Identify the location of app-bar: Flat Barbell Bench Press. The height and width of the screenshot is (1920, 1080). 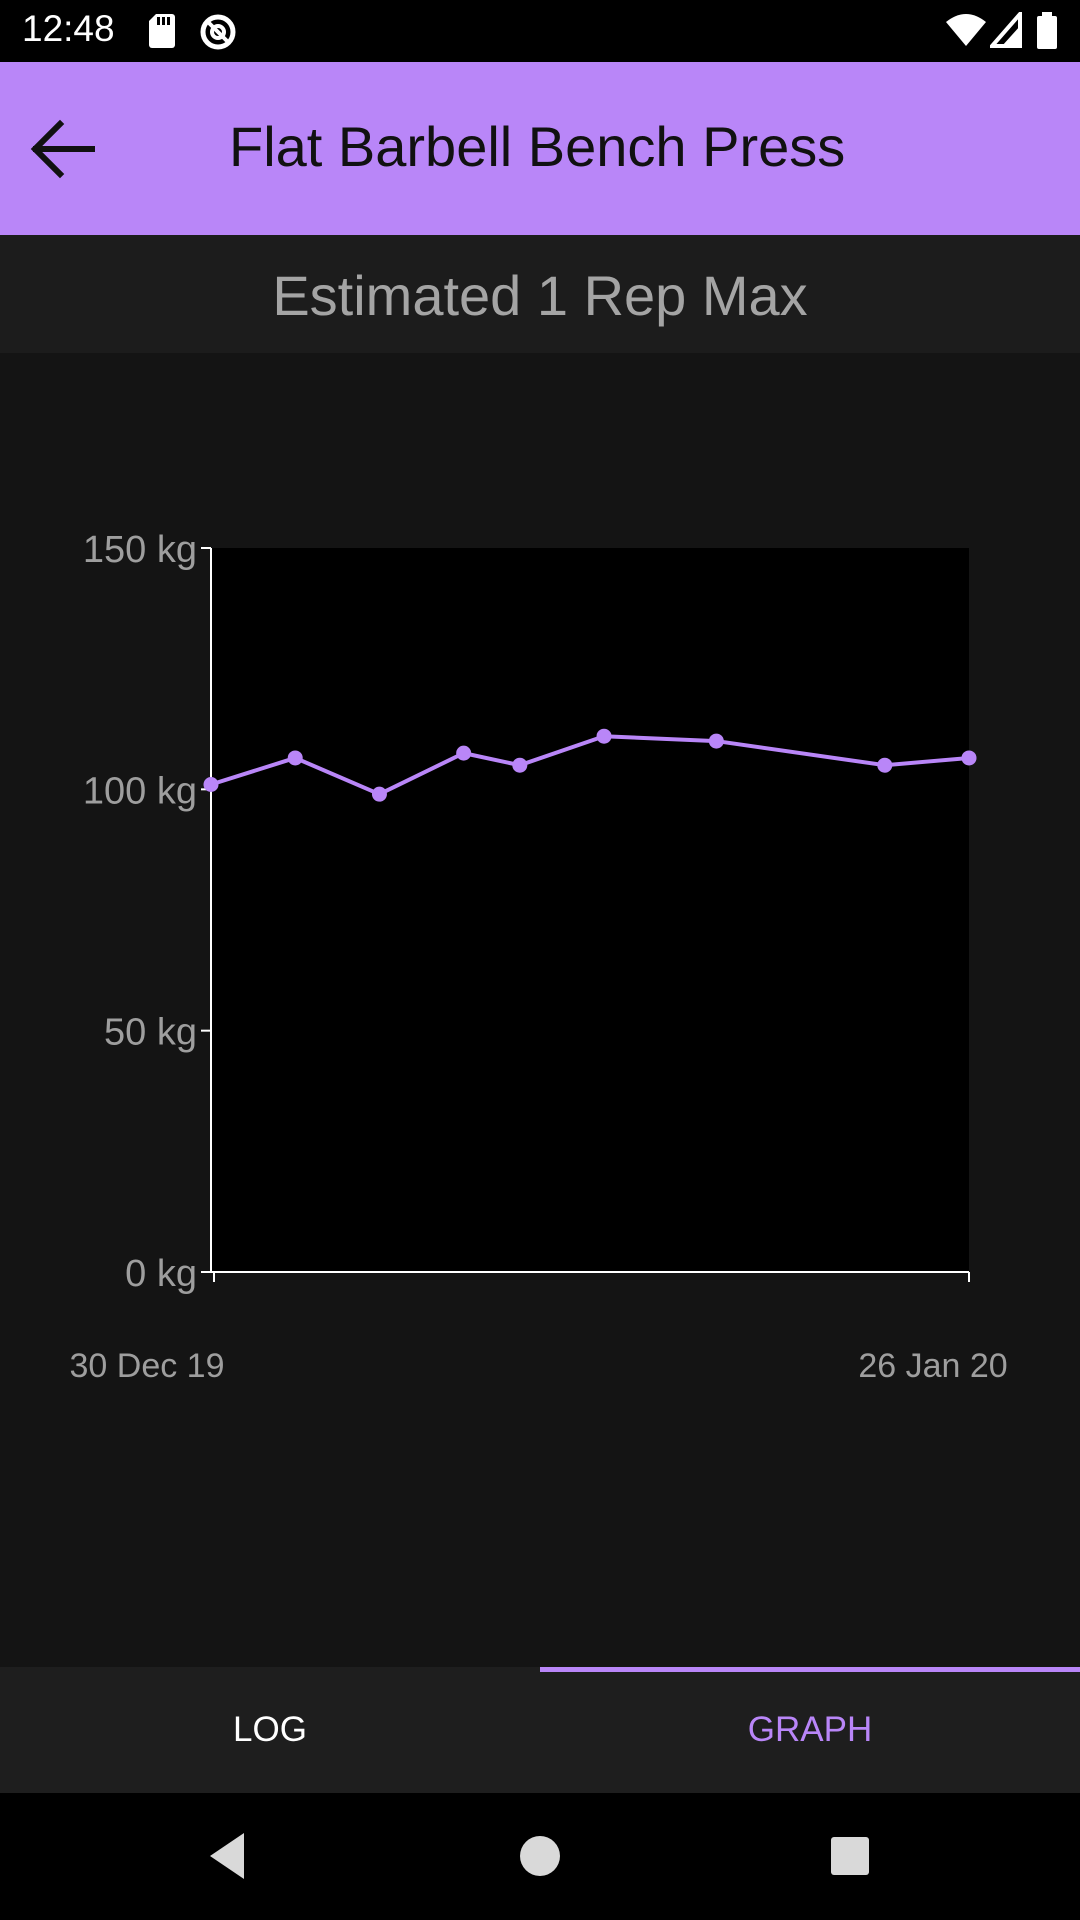
(540, 148).